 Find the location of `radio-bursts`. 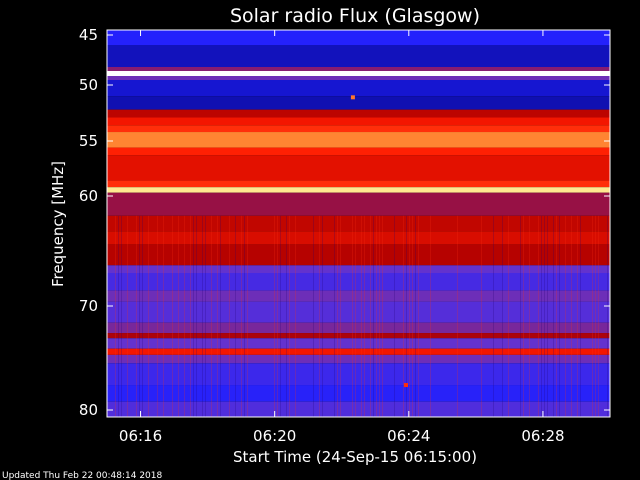

radio-bursts is located at coordinates (379, 241).